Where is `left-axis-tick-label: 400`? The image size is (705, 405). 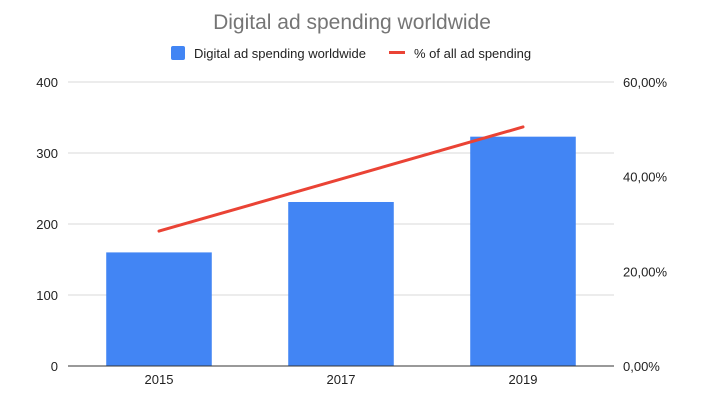
left-axis-tick-label: 400 is located at coordinates (47, 82).